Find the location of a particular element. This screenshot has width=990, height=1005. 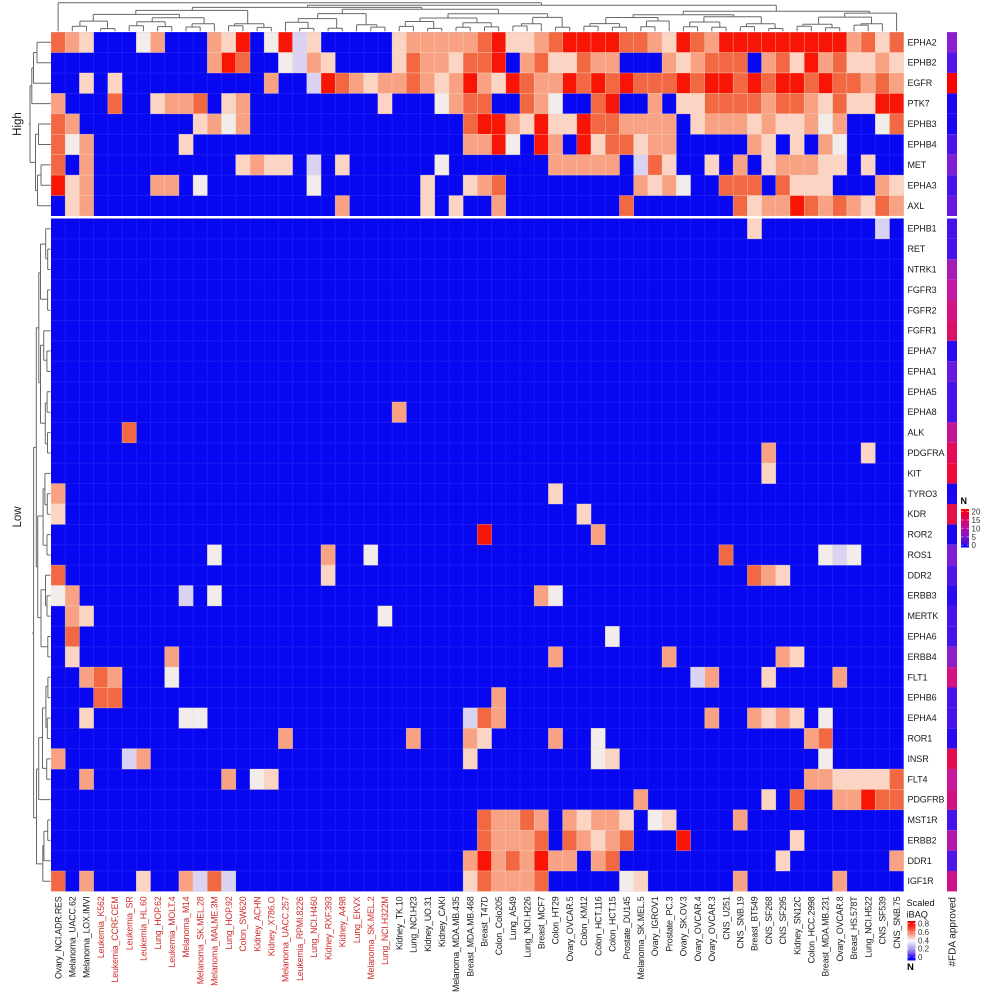

svg-text: Kidney_CAKI is located at coordinates (442, 922).